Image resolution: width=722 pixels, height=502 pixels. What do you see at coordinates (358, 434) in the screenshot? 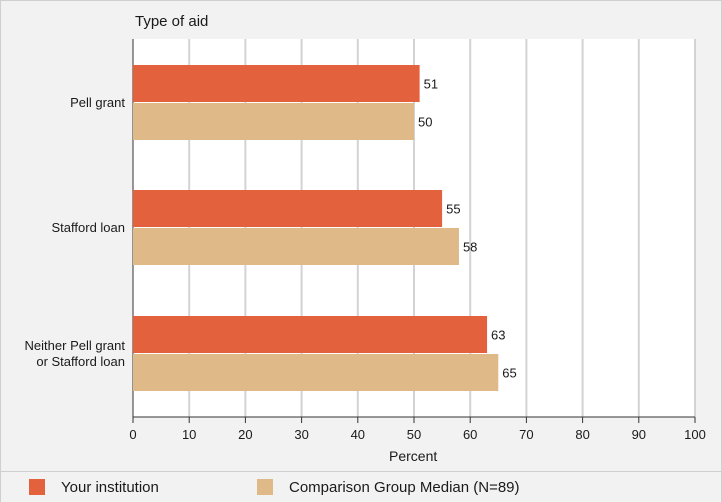
I see `tick-label-x-40: 40` at bounding box center [358, 434].